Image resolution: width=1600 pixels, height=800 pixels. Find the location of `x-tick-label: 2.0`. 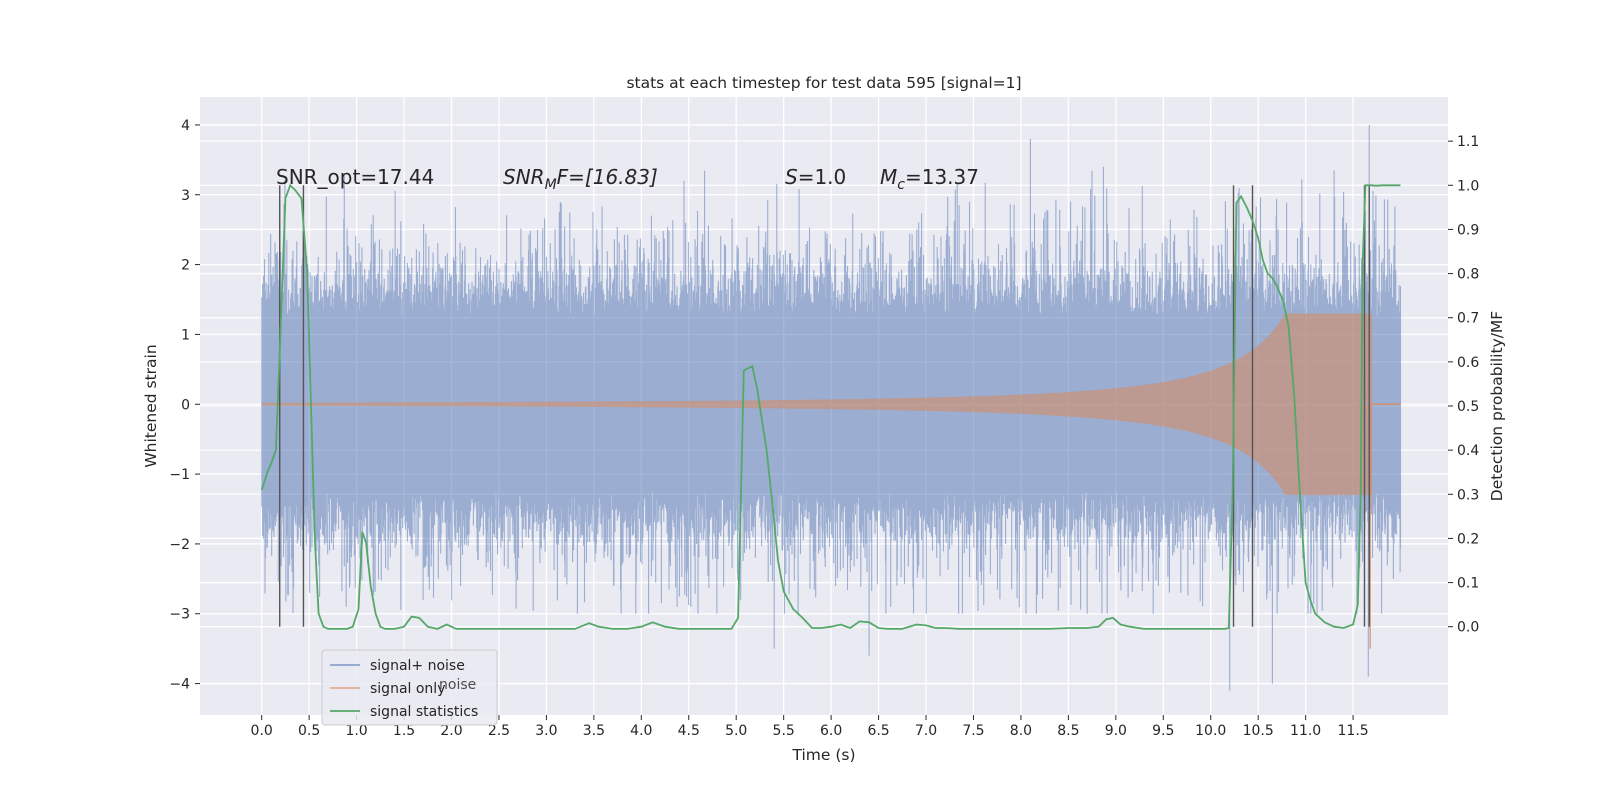

x-tick-label: 2.0 is located at coordinates (451, 731).